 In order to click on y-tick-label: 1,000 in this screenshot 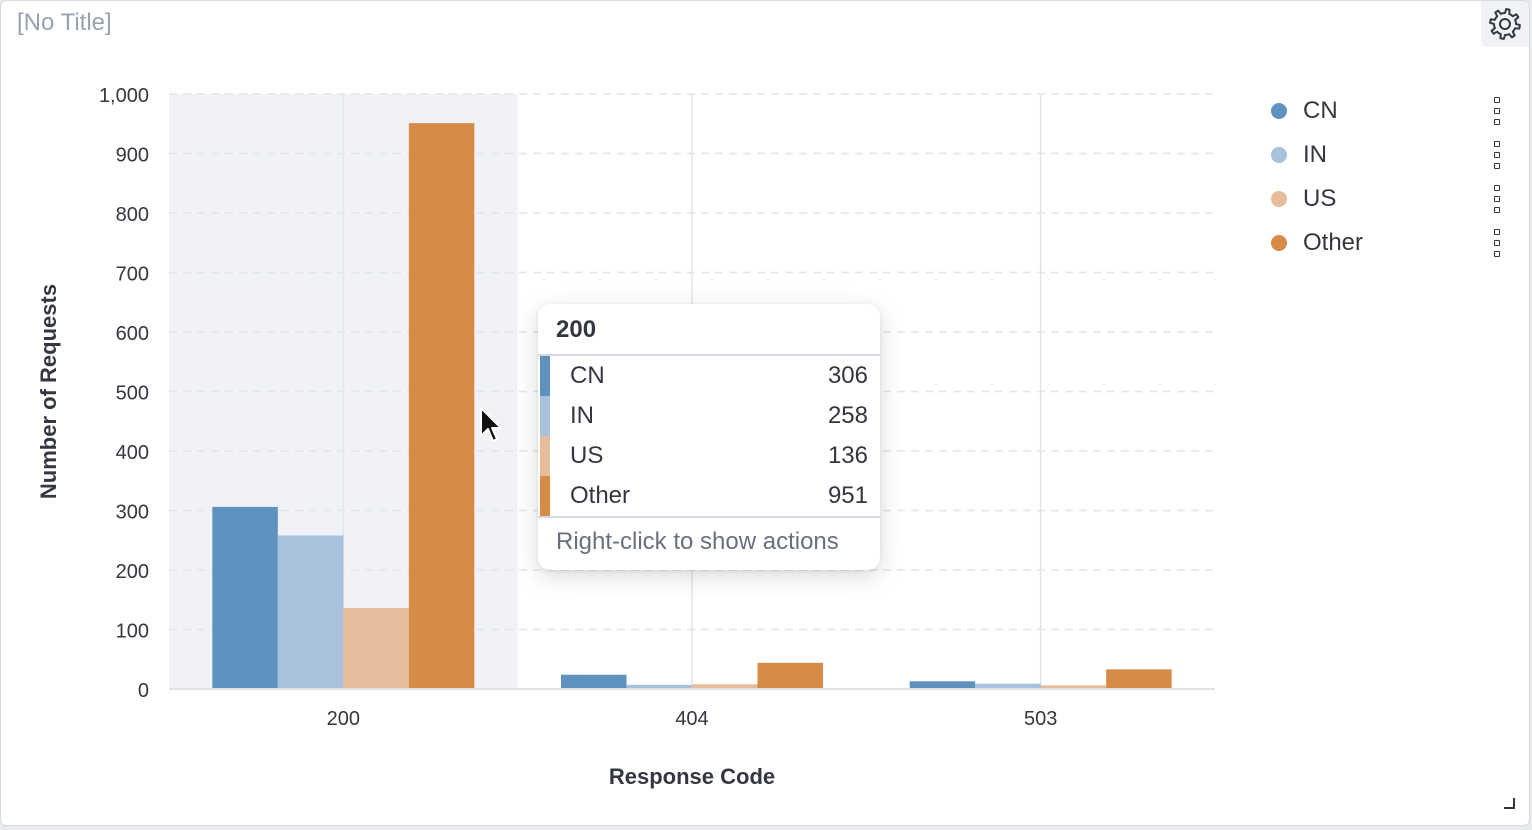, I will do `click(124, 96)`.